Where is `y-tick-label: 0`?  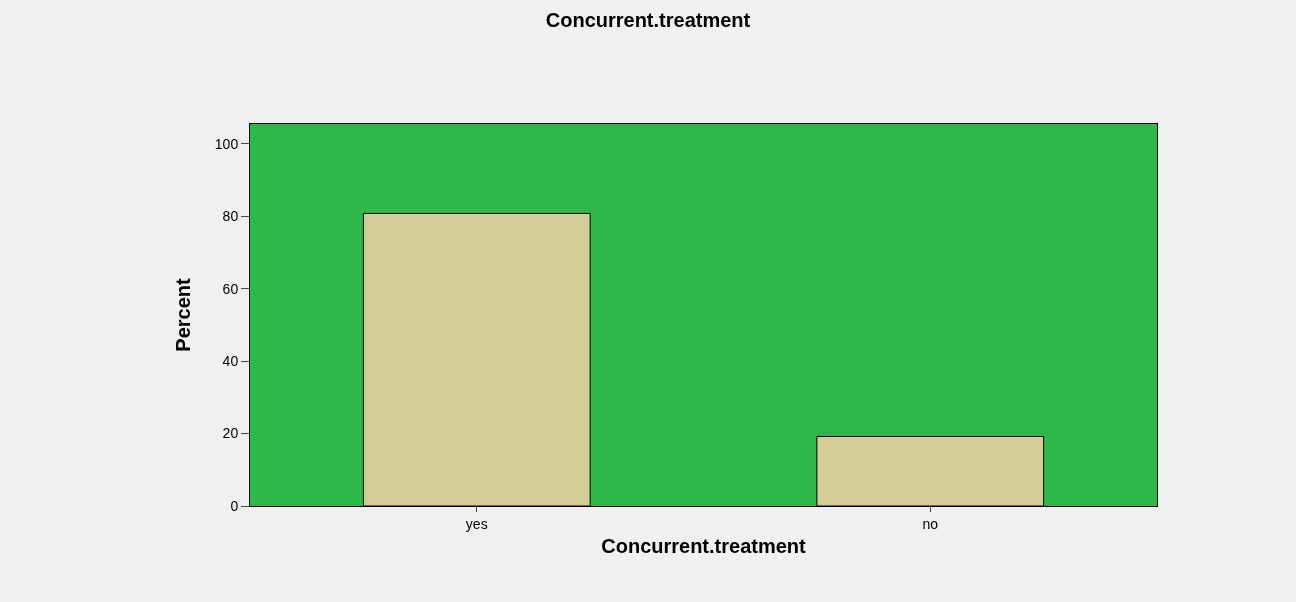
y-tick-label: 0 is located at coordinates (234, 505).